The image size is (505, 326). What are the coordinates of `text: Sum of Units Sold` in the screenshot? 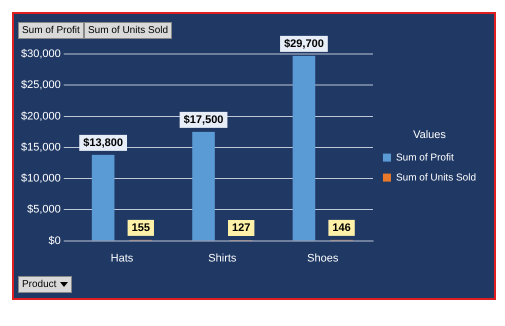 It's located at (128, 30).